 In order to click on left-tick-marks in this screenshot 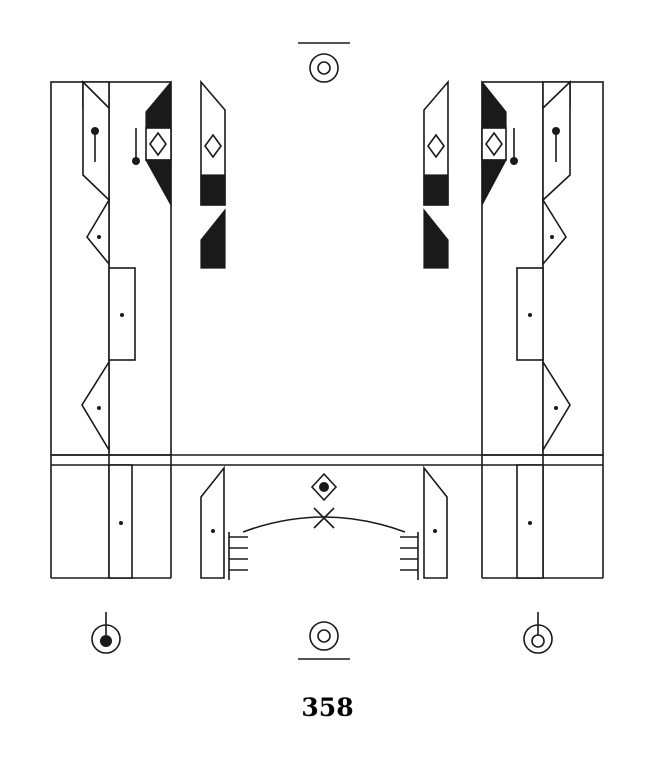, I will do `click(238, 556)`.